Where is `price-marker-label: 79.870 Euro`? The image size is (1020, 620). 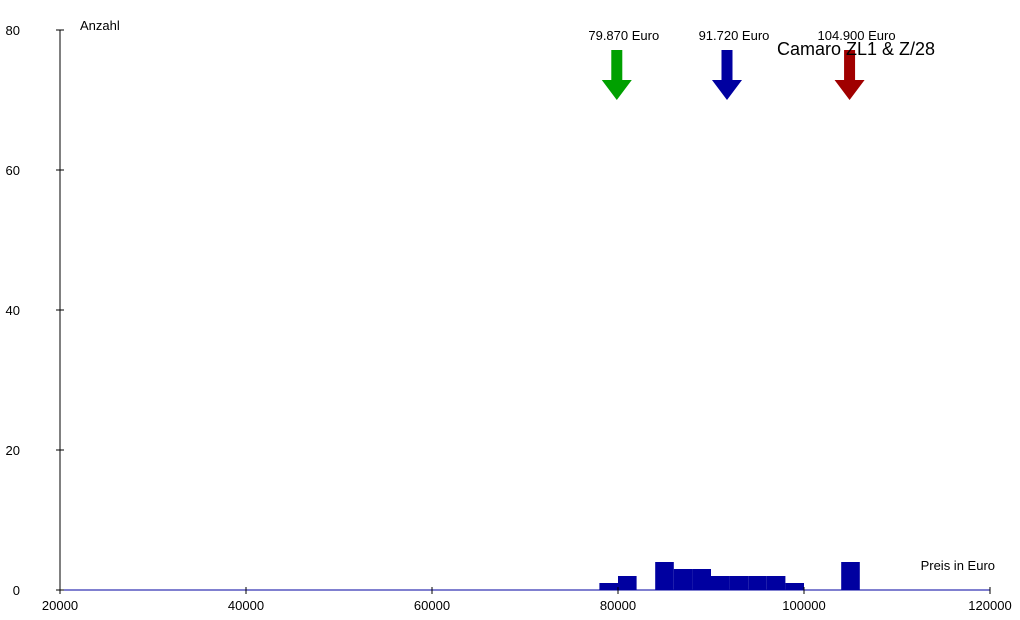 price-marker-label: 79.870 Euro is located at coordinates (623, 35).